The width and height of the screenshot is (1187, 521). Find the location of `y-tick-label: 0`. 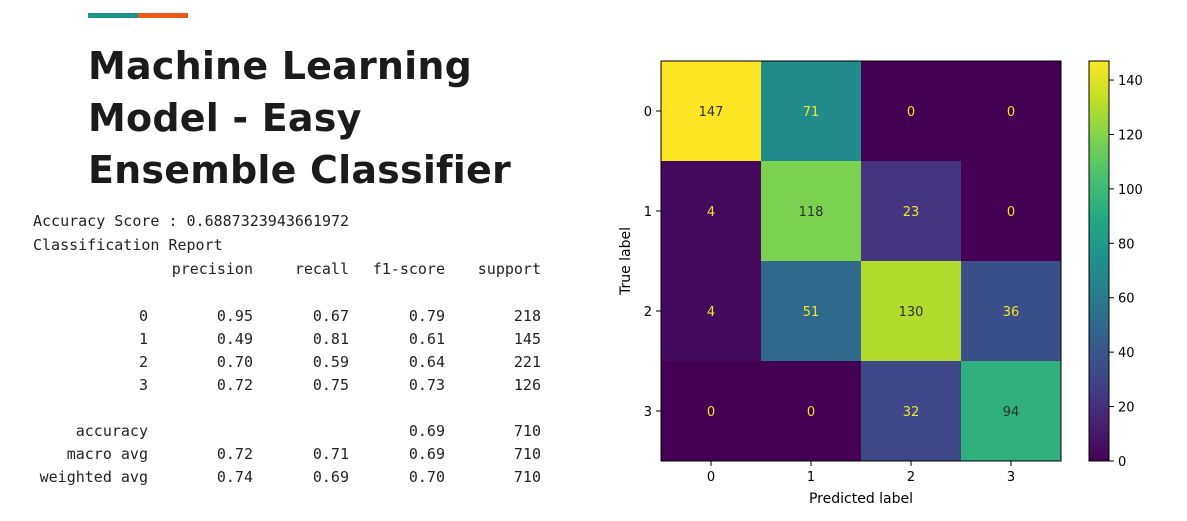

y-tick-label: 0 is located at coordinates (648, 112).